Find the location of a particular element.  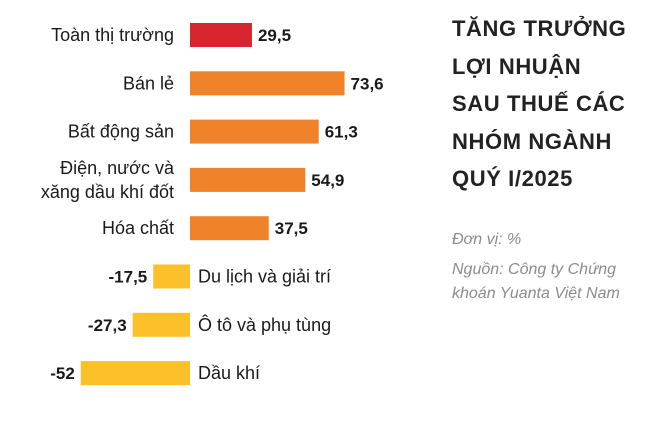

category-label-line: Bán lẻ is located at coordinates (148, 83).